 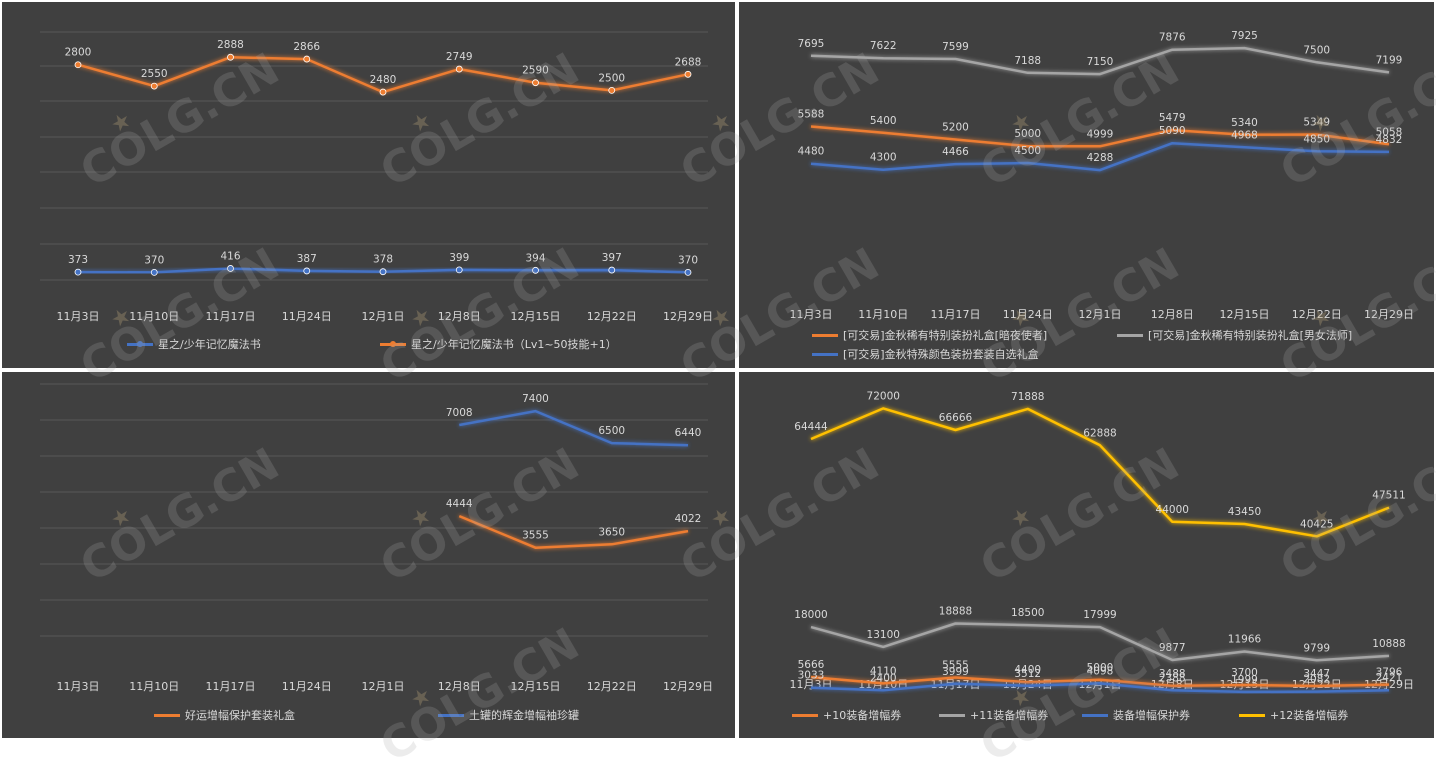 What do you see at coordinates (78, 260) in the screenshot?
I see `data-label: 373` at bounding box center [78, 260].